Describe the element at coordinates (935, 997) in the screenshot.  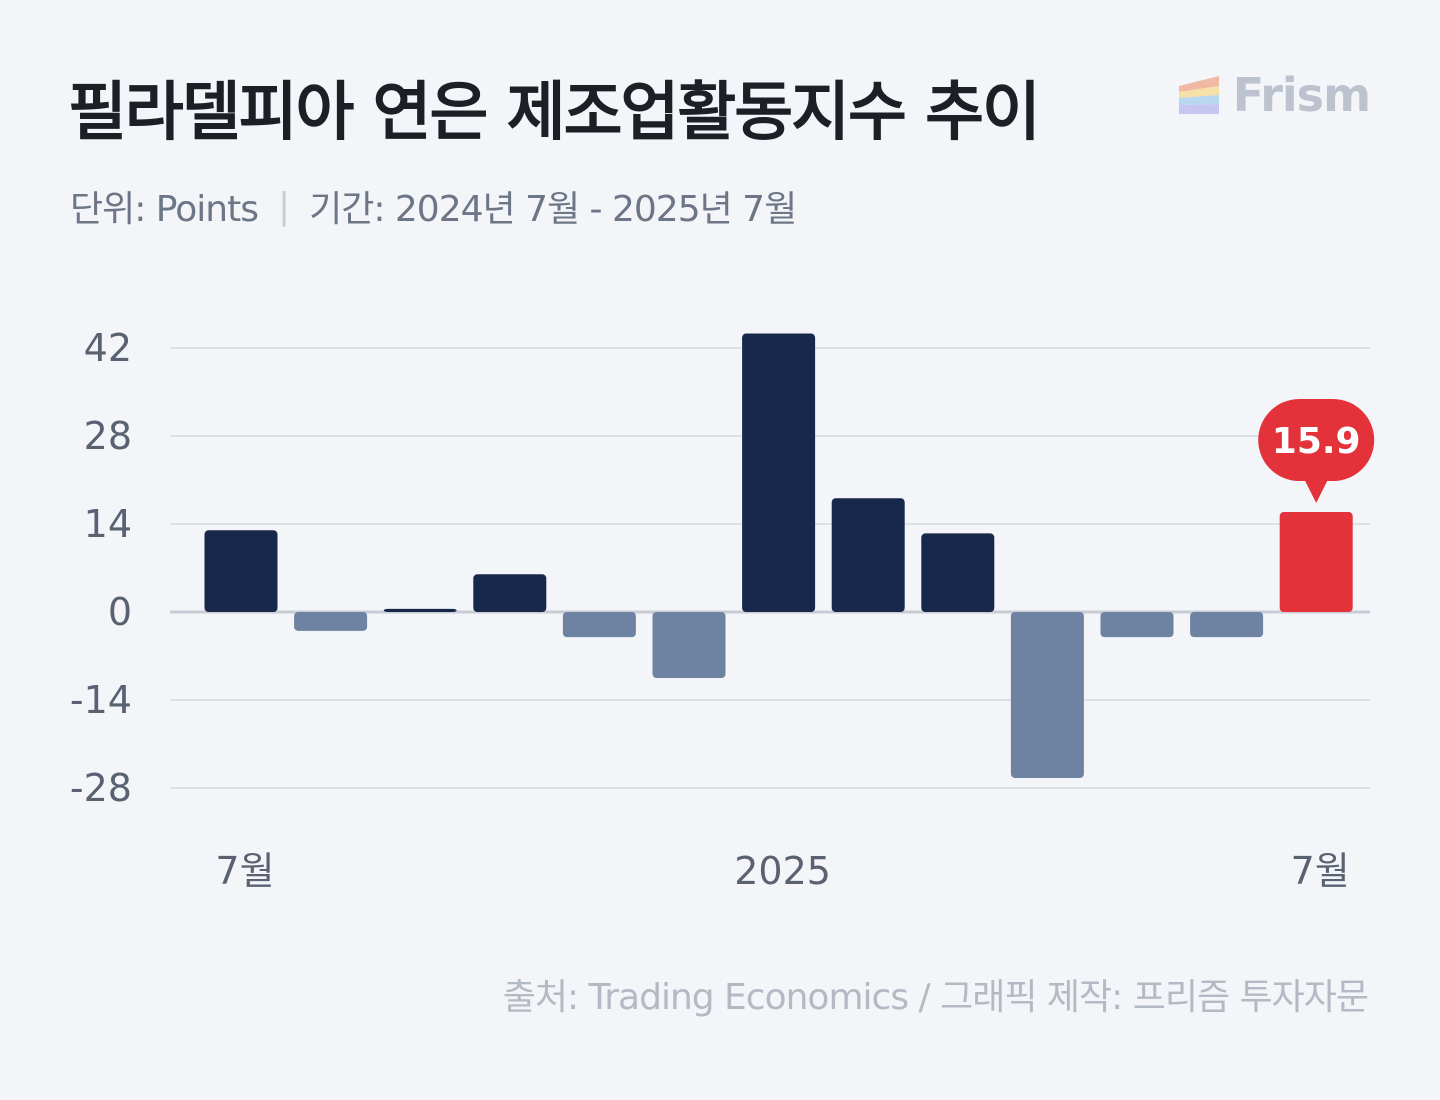
I see `source-note: 출처: Trading Economics / 그래픽 제작: 프리즘 투자자문` at that location.